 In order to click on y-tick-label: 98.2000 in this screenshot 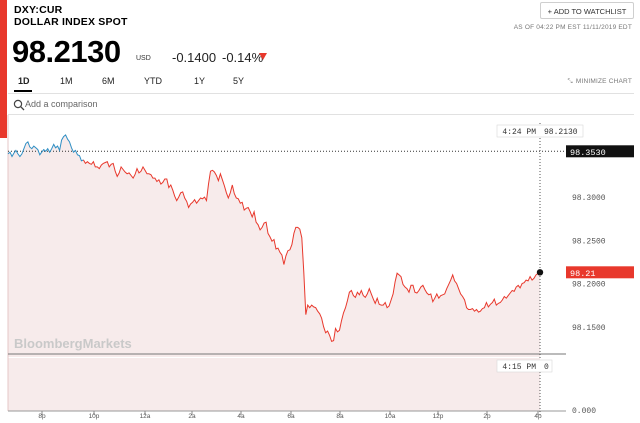, I will do `click(589, 285)`.